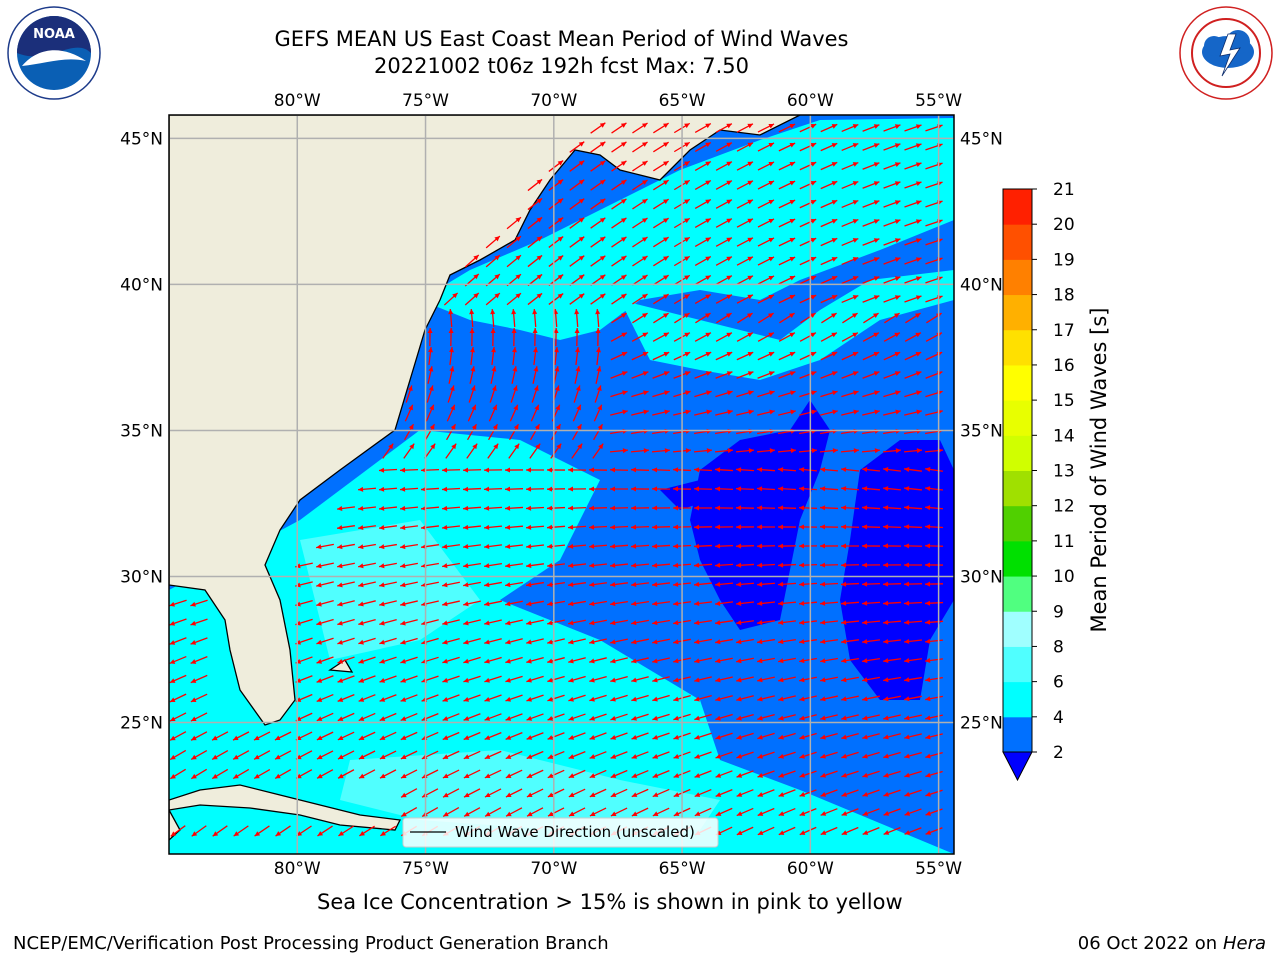 The image size is (1280, 960). I want to click on noaa-logo-icon: NOAA, so click(54, 53).